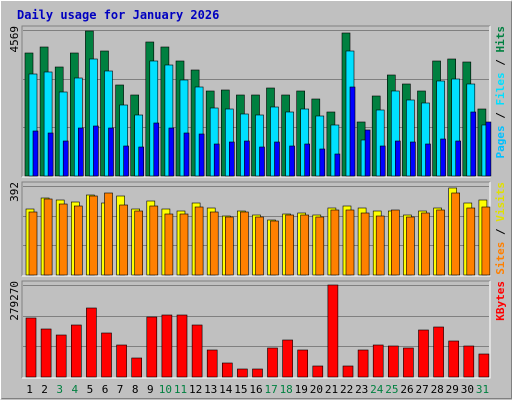  Describe the element at coordinates (467, 389) in the screenshot. I see `x-tick-label: 30` at that location.